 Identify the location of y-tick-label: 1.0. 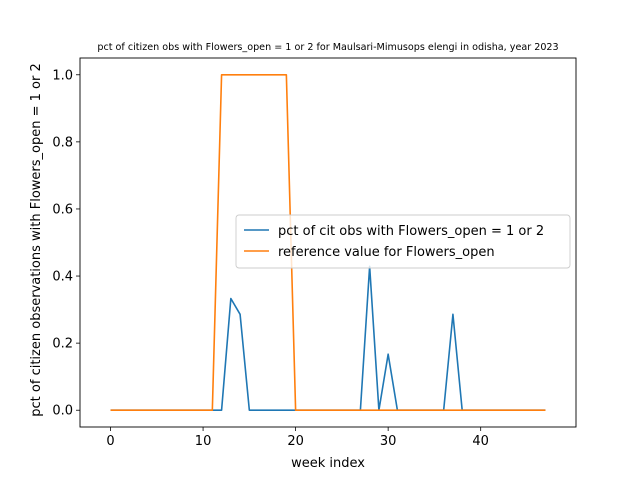
(62, 75).